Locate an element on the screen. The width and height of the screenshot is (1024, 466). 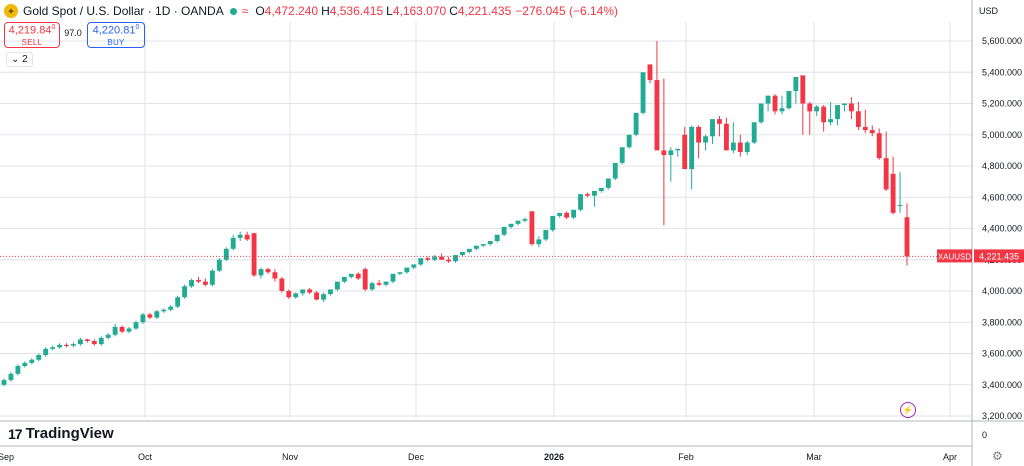
market-open-icon is located at coordinates (233, 11).